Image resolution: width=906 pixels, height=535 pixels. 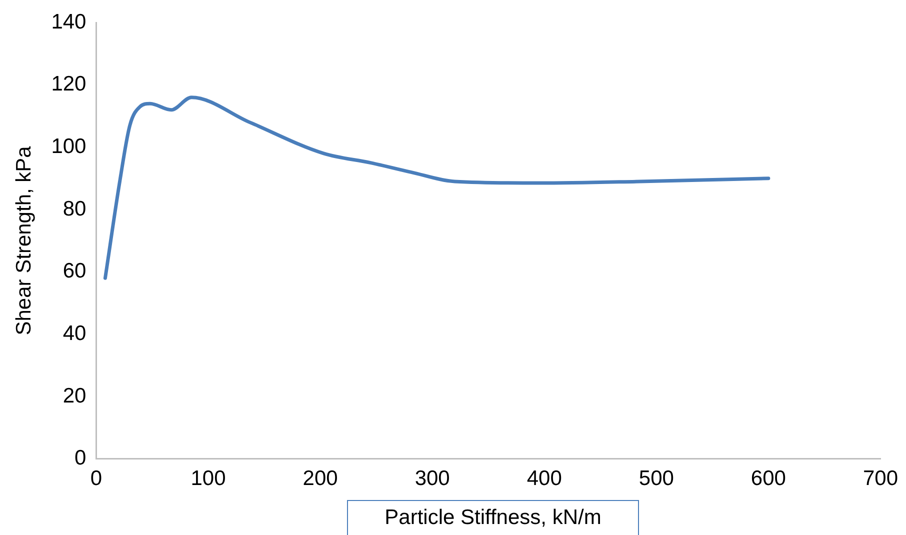 What do you see at coordinates (656, 478) in the screenshot?
I see `x-tick-label: 500` at bounding box center [656, 478].